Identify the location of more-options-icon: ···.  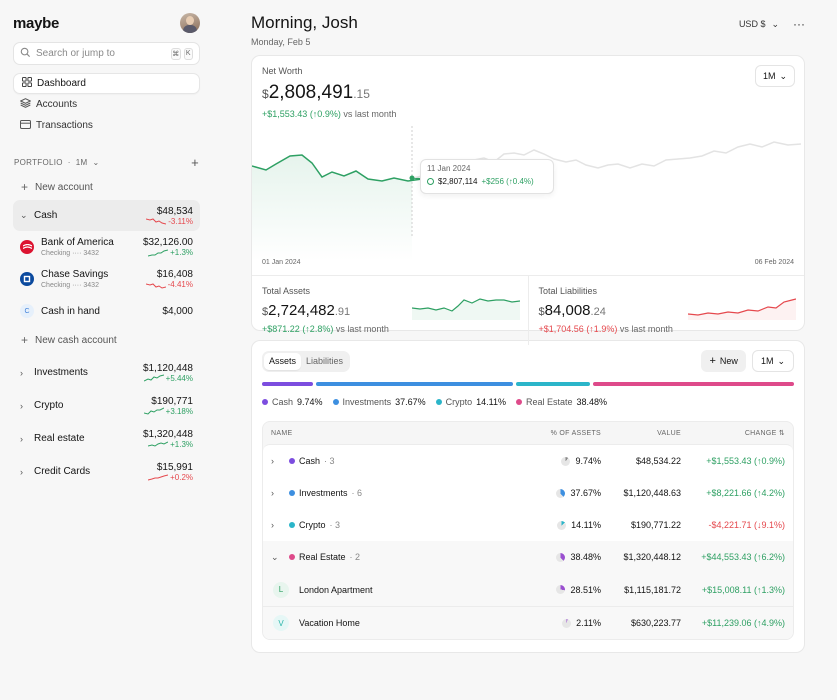
(799, 24).